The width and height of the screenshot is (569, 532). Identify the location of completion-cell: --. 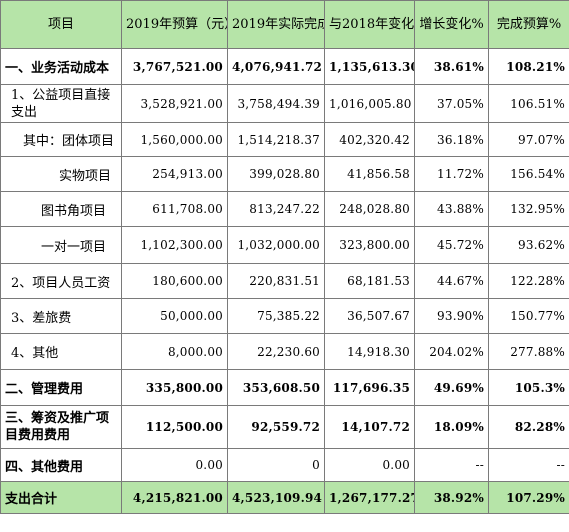
(528, 465).